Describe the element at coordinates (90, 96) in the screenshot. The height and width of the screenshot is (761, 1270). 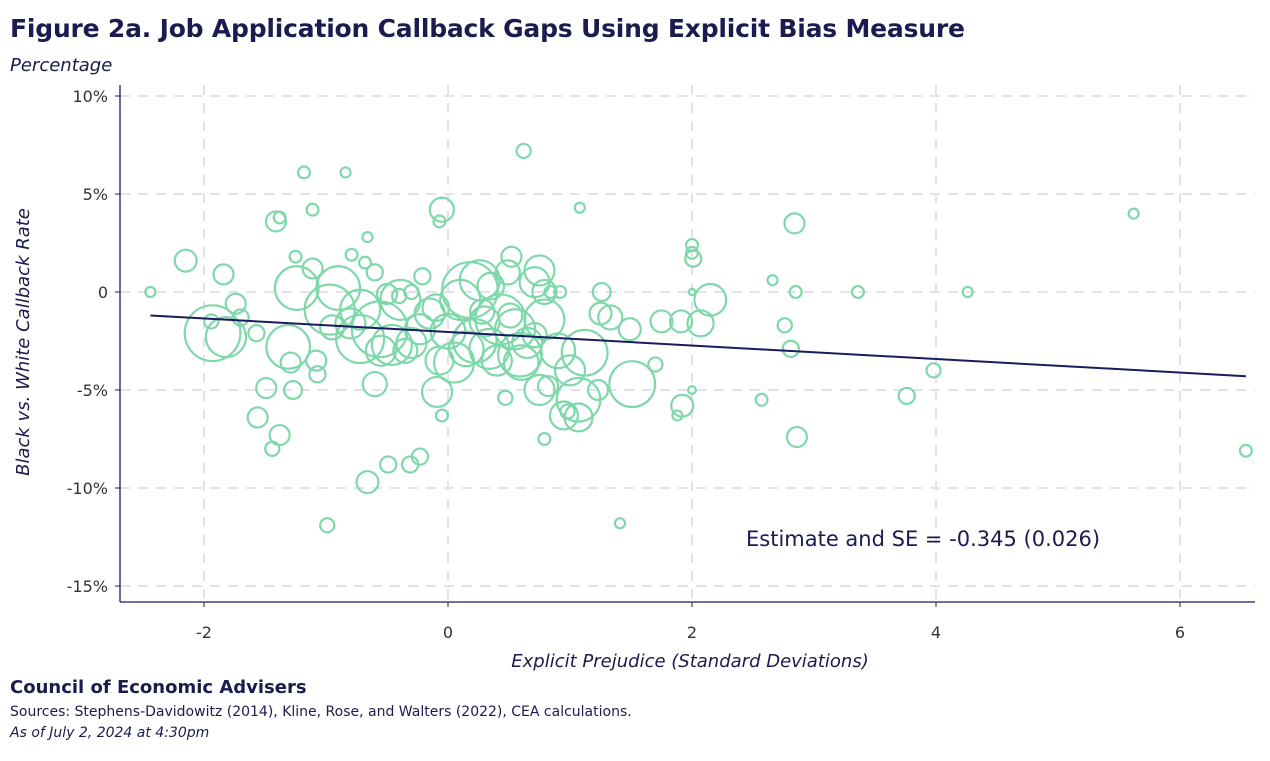
I see `y-tick-label: 10%` at that location.